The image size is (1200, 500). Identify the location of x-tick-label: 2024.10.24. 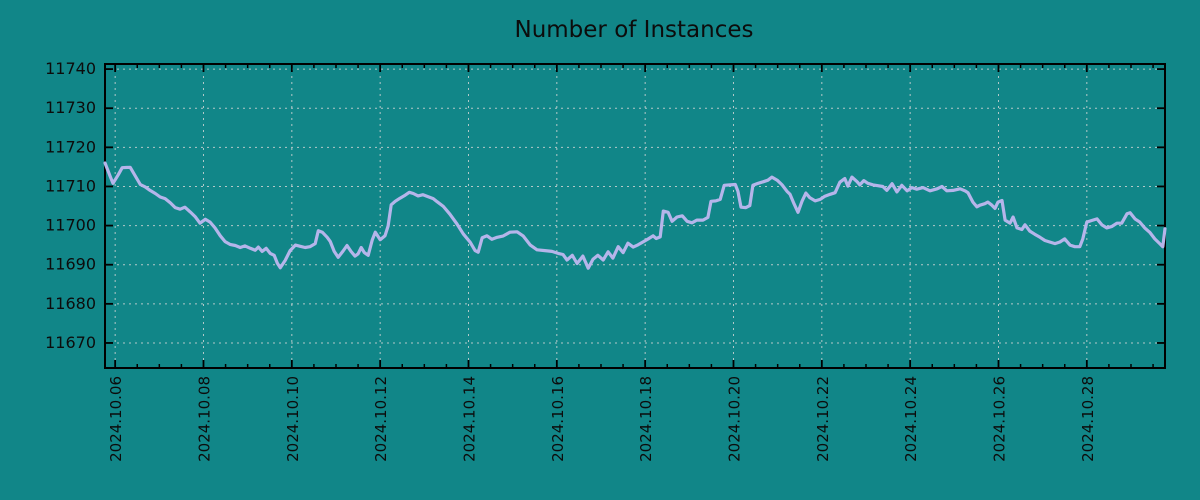
(911, 419).